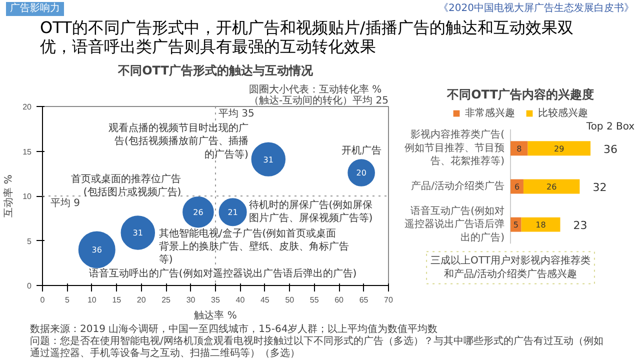 The width and height of the screenshot is (640, 360). I want to click on total-label: 36, so click(611, 149).